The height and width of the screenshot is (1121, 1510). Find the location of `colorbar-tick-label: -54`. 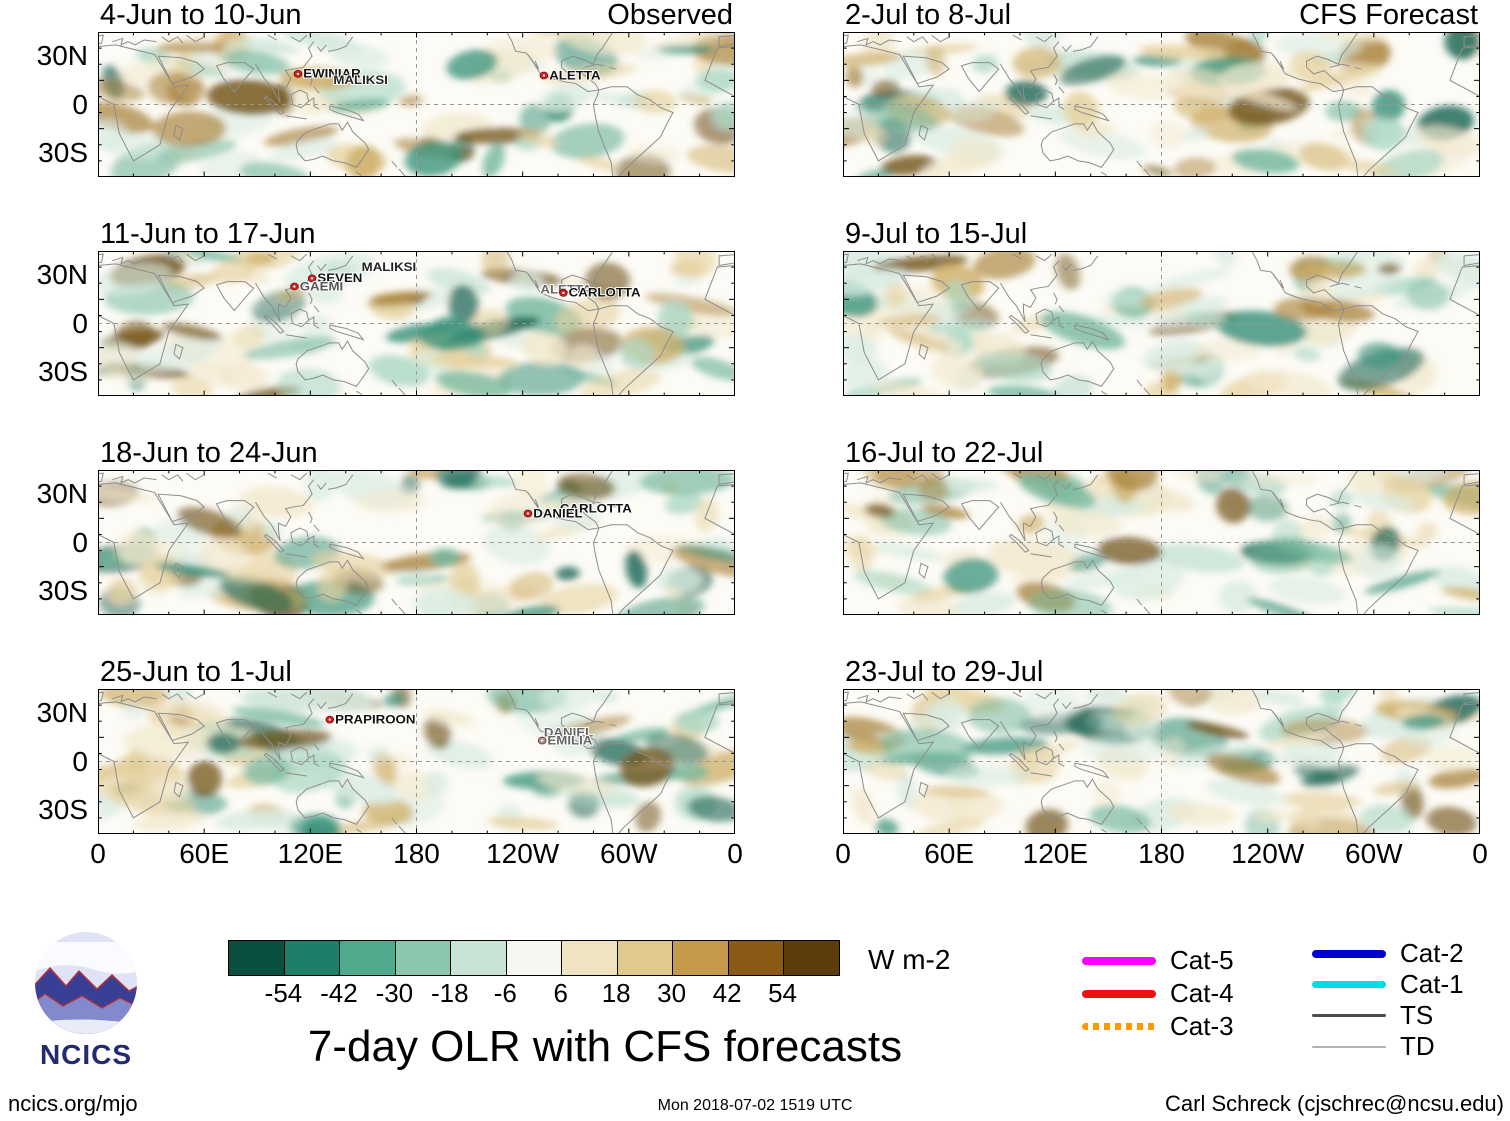

colorbar-tick-label: -54 is located at coordinates (283, 993).